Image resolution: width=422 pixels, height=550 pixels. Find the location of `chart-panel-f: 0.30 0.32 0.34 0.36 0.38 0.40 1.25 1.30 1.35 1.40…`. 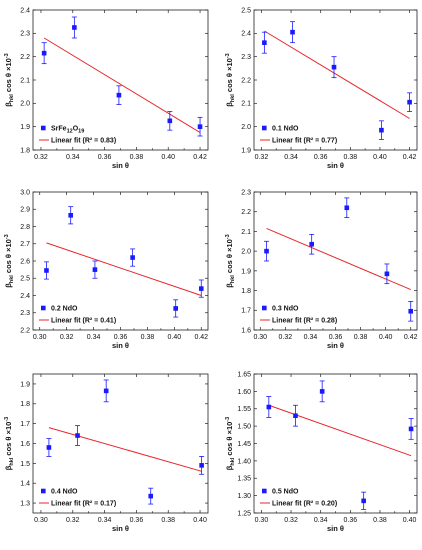

chart-panel-f: 0.30 0.32 0.34 0.36 0.38 0.40 1.25 1.30 1.35 1.40… is located at coordinates (321, 452).